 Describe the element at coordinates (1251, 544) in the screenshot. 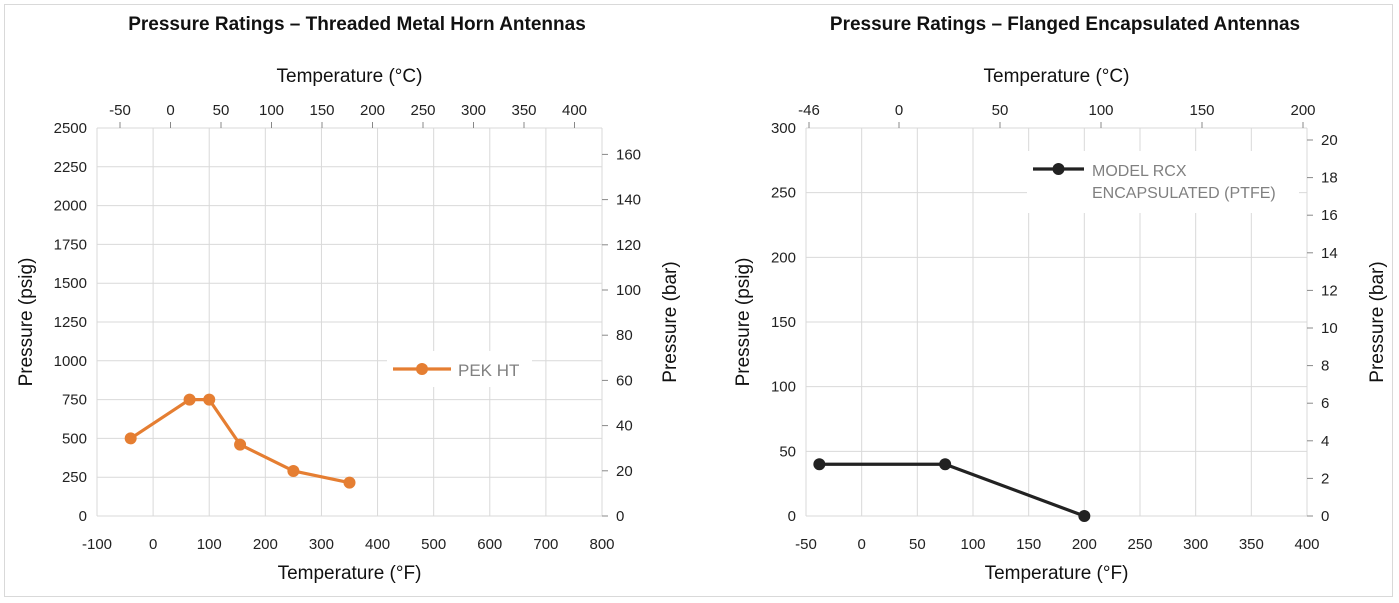

I see `x-tick-label: 350` at that location.